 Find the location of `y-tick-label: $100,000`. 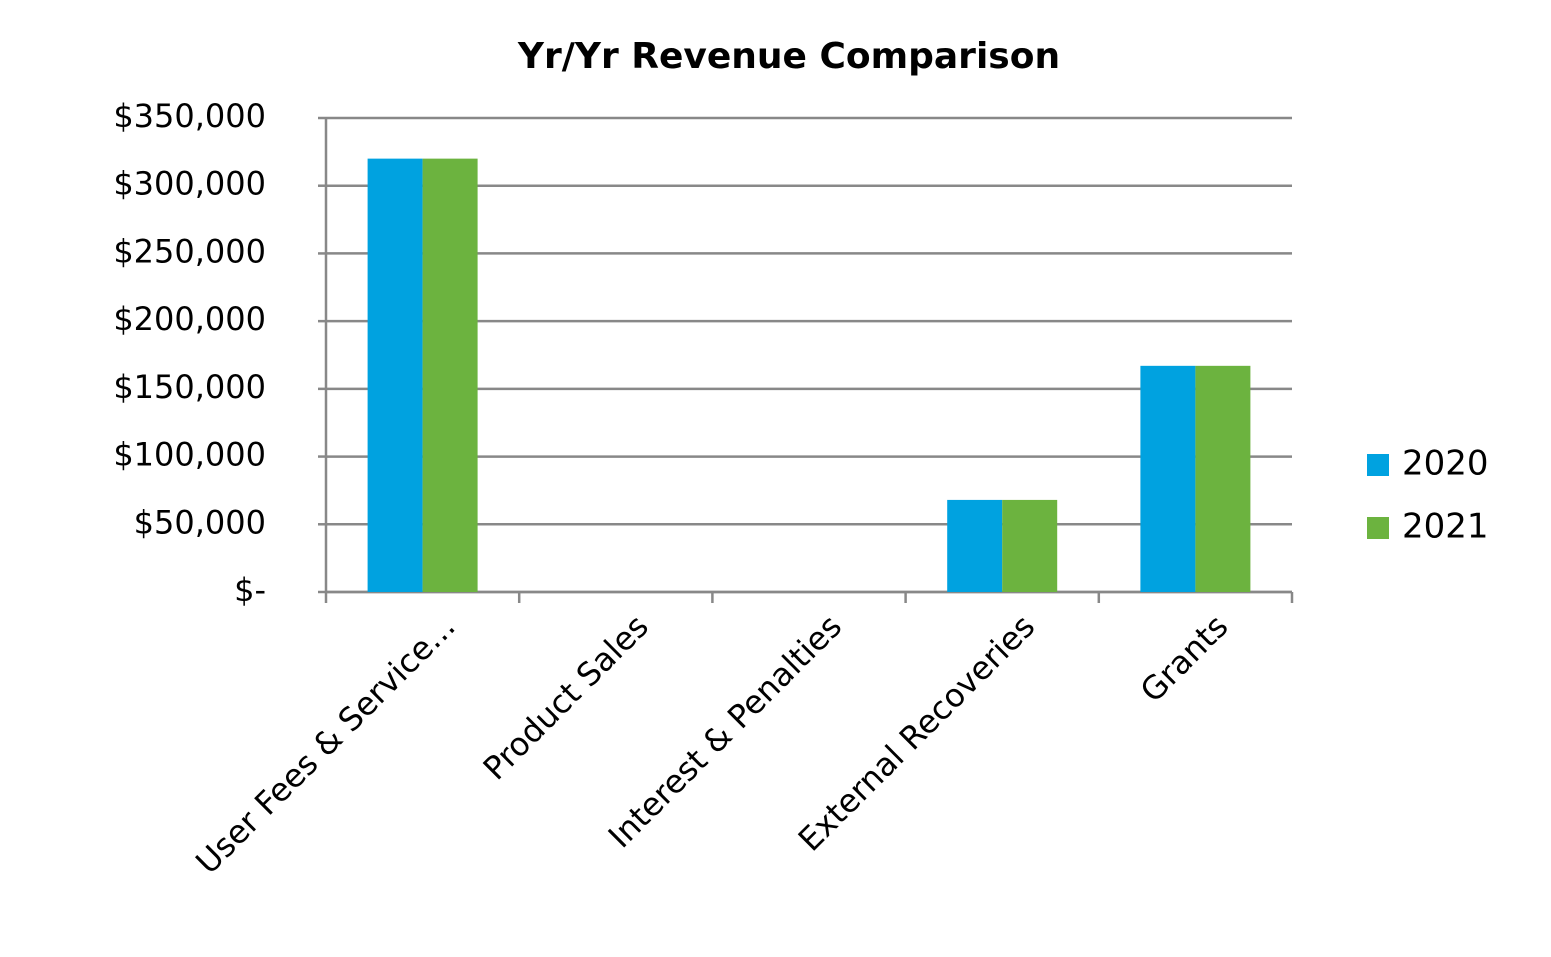

y-tick-label: $100,000 is located at coordinates (189, 455).